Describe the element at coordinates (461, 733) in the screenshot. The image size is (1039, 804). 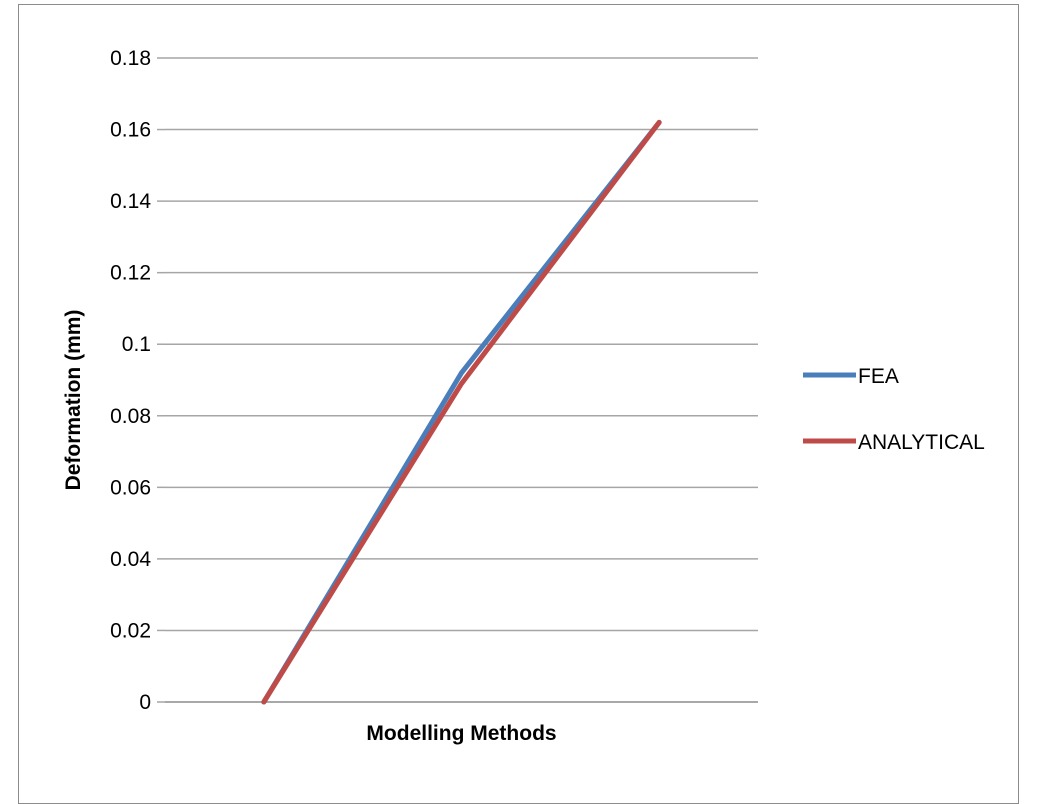
I see `x-axis-title: Modelling Methods` at that location.